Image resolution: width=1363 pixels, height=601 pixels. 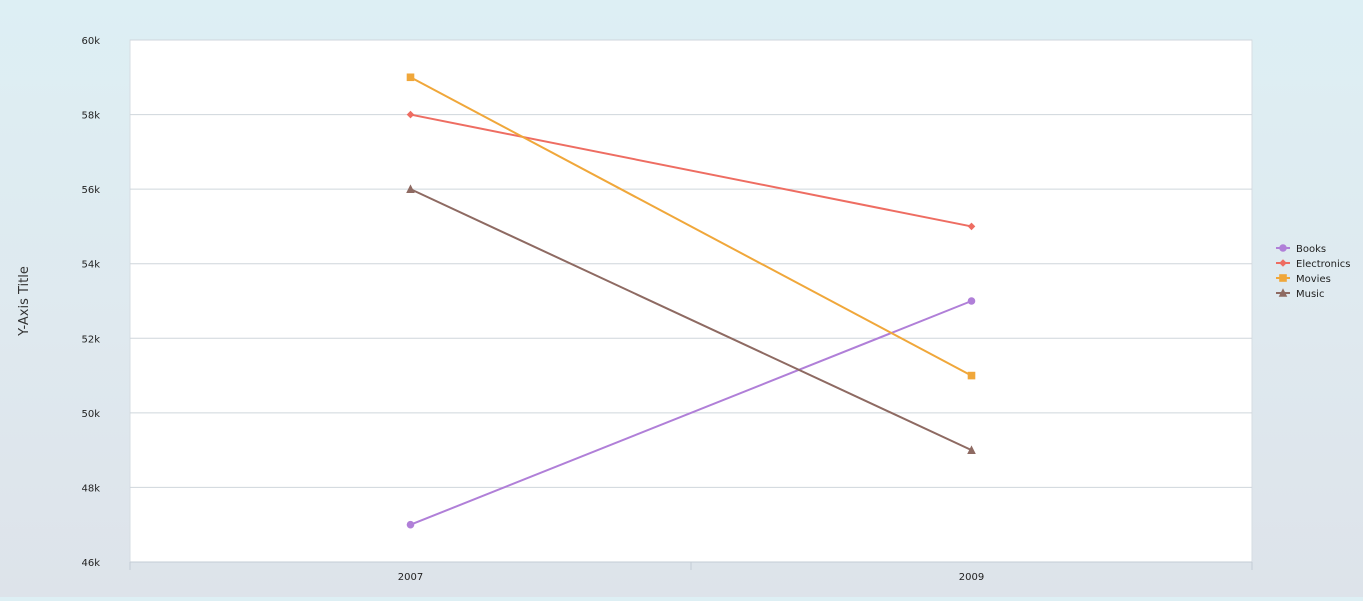 I want to click on y-tick-label: 54k, so click(x=90, y=265).